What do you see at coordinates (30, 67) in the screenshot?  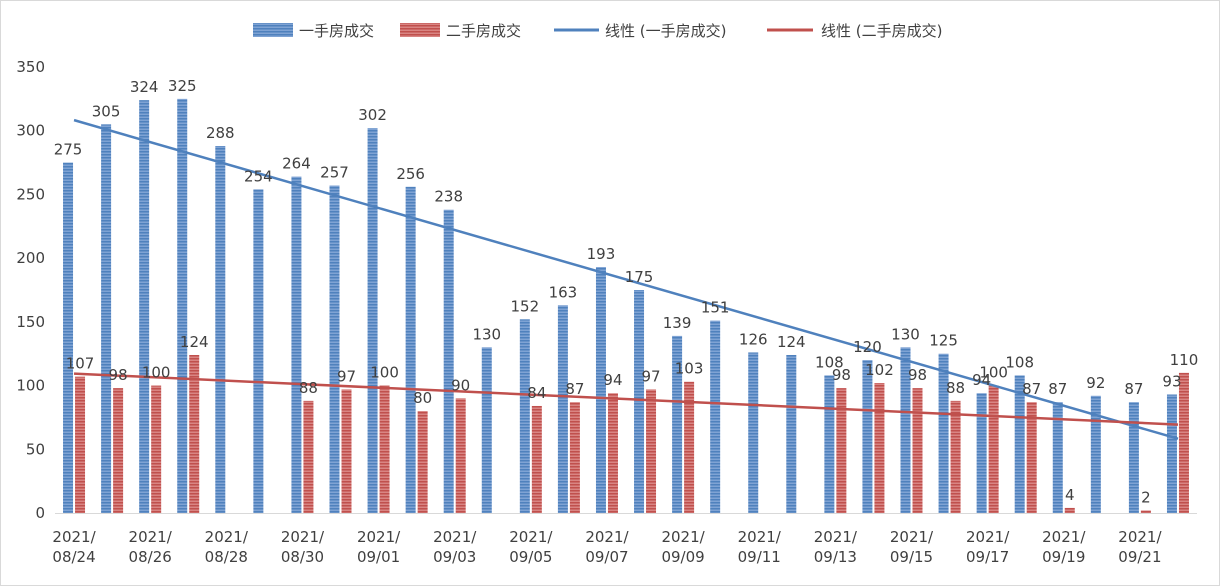 I see `y-tick-label: 350` at bounding box center [30, 67].